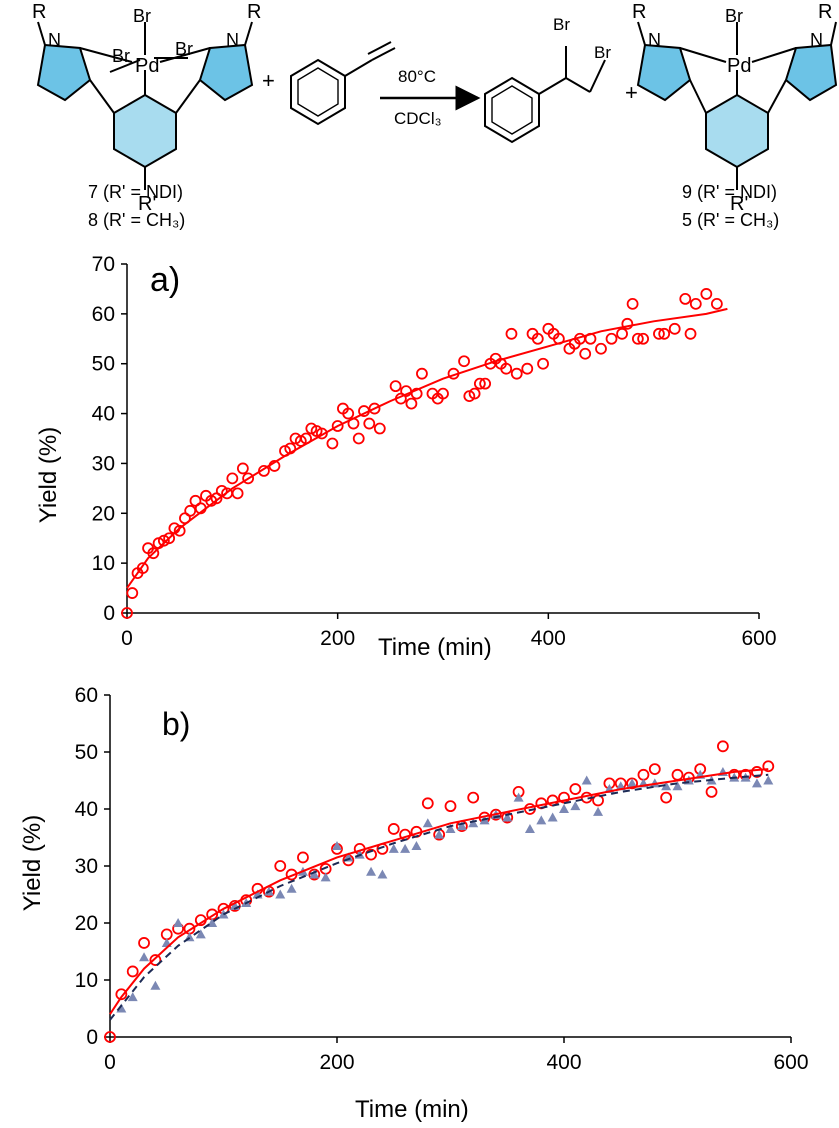 This screenshot has height=1128, width=839. Describe the element at coordinates (86, 923) in the screenshot. I see `chart-b-ytick-label: 20` at that location.